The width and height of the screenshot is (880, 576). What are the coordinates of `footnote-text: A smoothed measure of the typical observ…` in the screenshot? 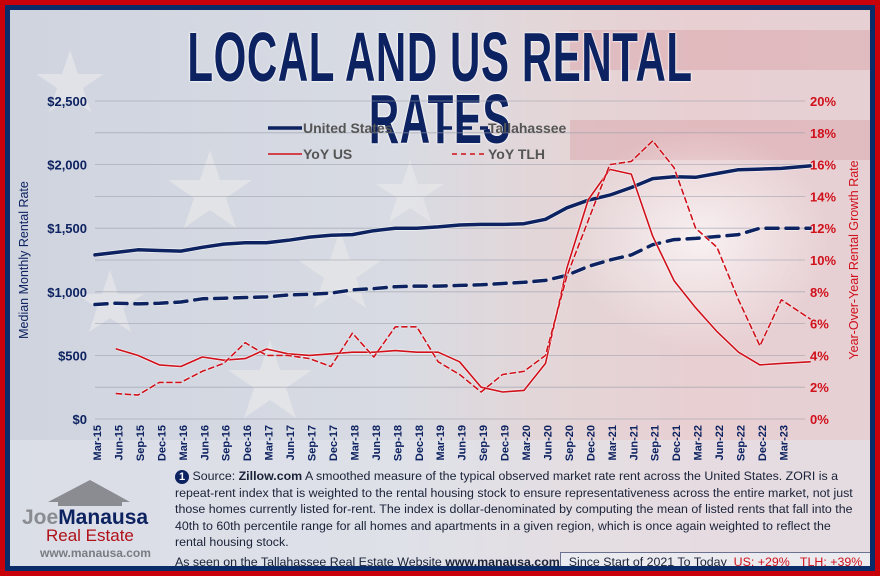 It's located at (514, 509).